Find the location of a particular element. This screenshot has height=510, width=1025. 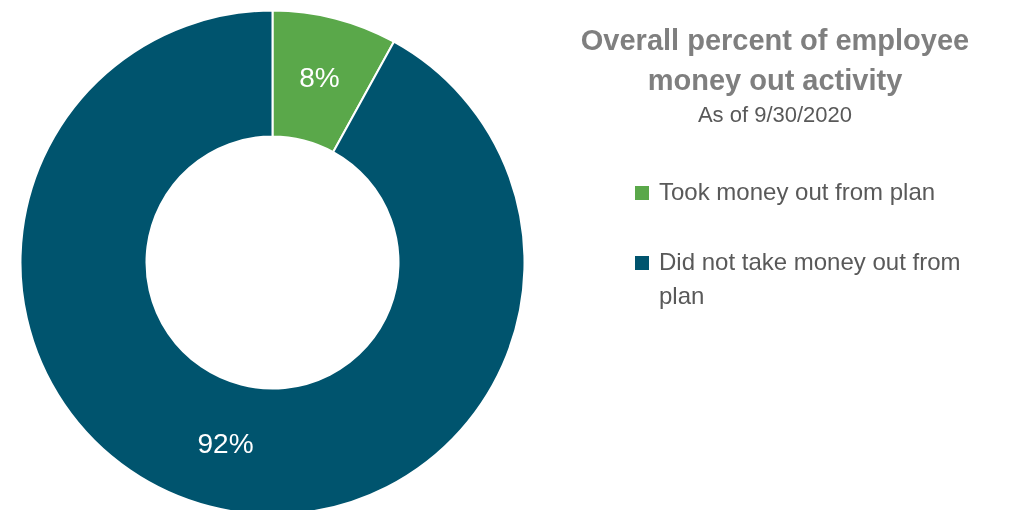

text: Overall percent of employee money out activity is located at coordinates (775, 60).